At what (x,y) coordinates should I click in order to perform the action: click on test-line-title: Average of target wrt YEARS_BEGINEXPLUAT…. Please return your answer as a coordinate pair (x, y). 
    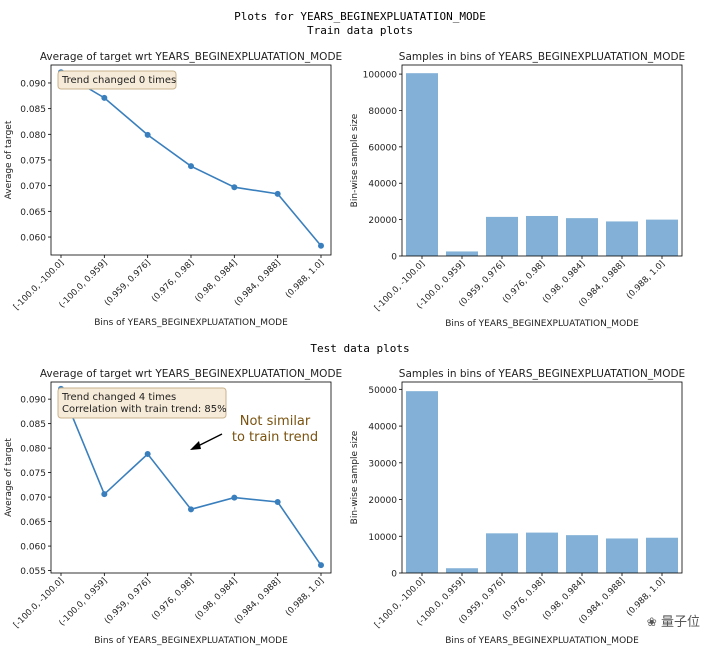
    Looking at the image, I should click on (191, 374).